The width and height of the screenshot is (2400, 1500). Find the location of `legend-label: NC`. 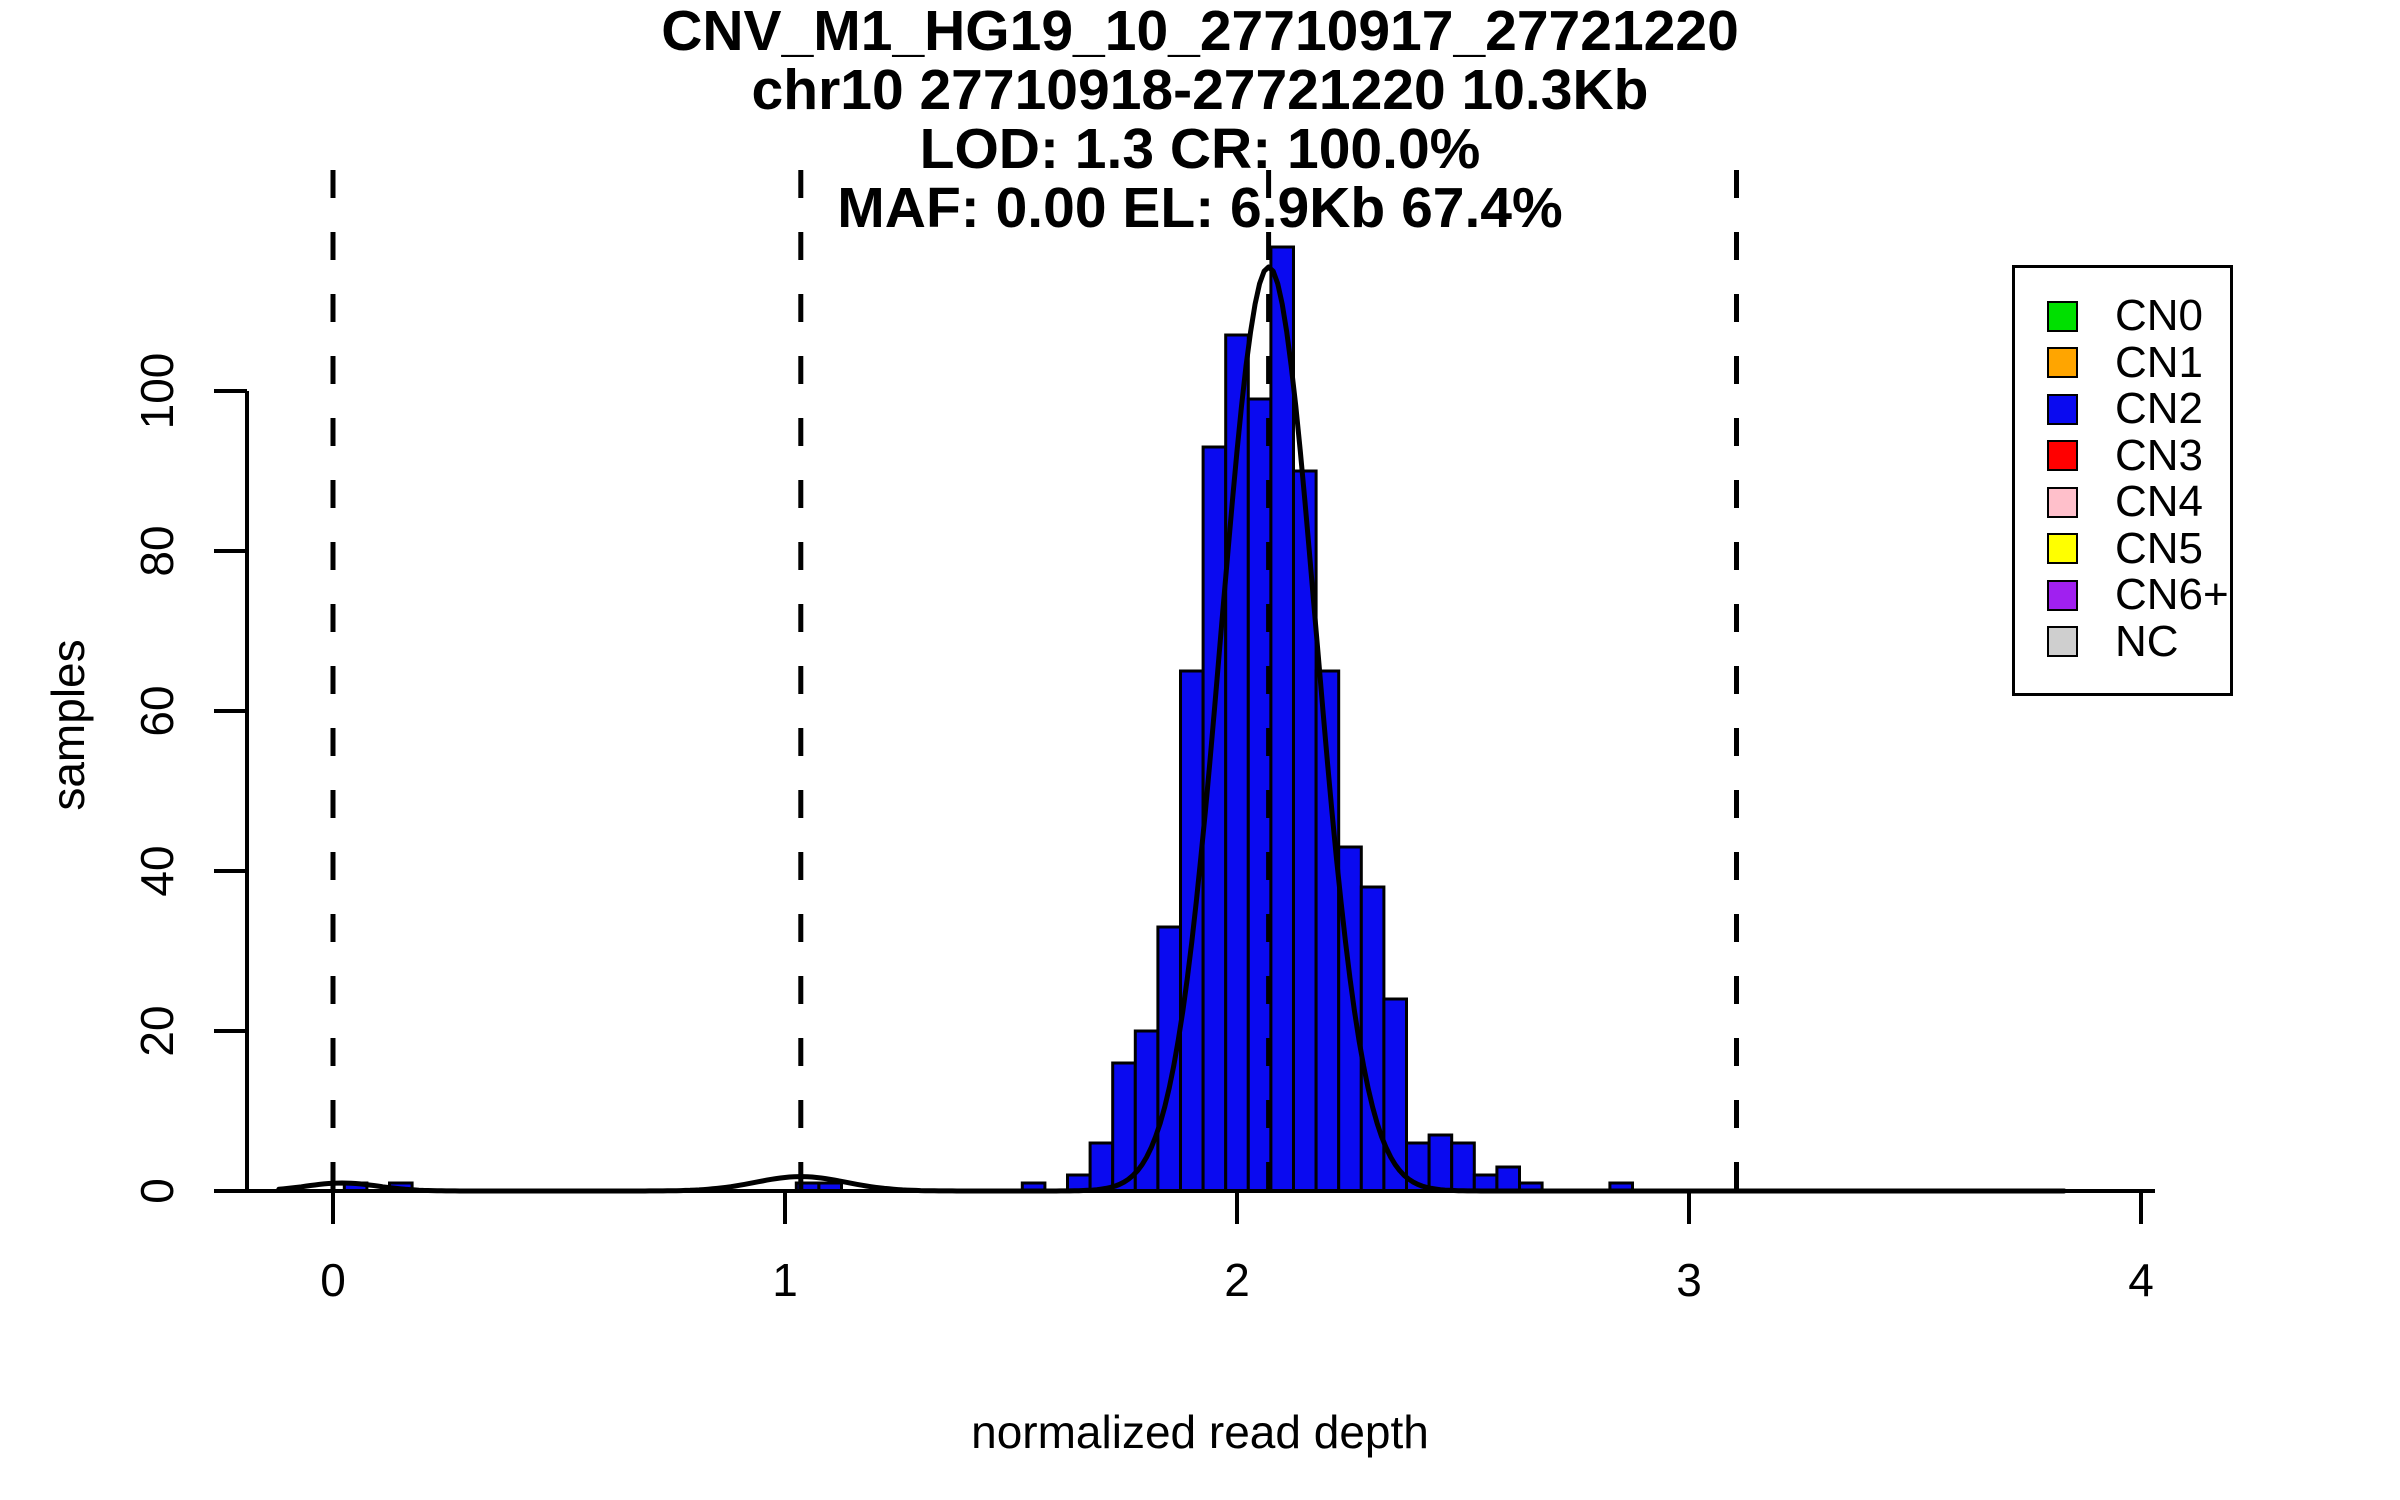

legend-label: NC is located at coordinates (2147, 641).